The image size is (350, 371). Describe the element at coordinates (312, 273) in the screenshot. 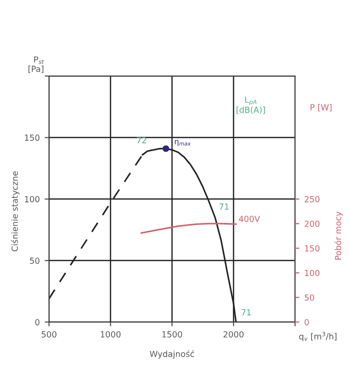

I see `y2-tick-label: 100` at that location.